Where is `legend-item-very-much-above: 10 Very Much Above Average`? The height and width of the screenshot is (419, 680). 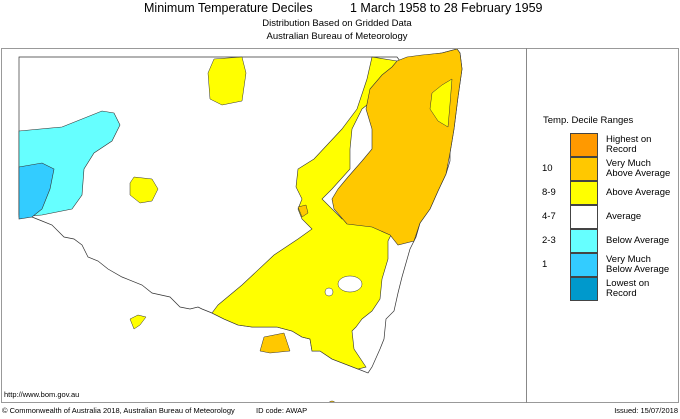
legend-item-very-much-above: 10 Very Much Above Average is located at coordinates (606, 169).